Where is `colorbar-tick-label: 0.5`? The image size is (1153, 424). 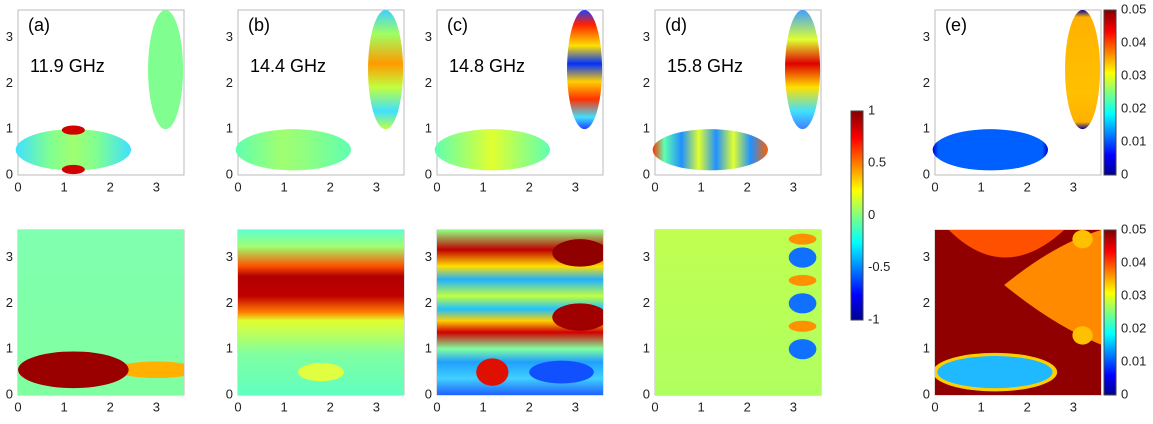
colorbar-tick-label: 0.5 is located at coordinates (877, 162).